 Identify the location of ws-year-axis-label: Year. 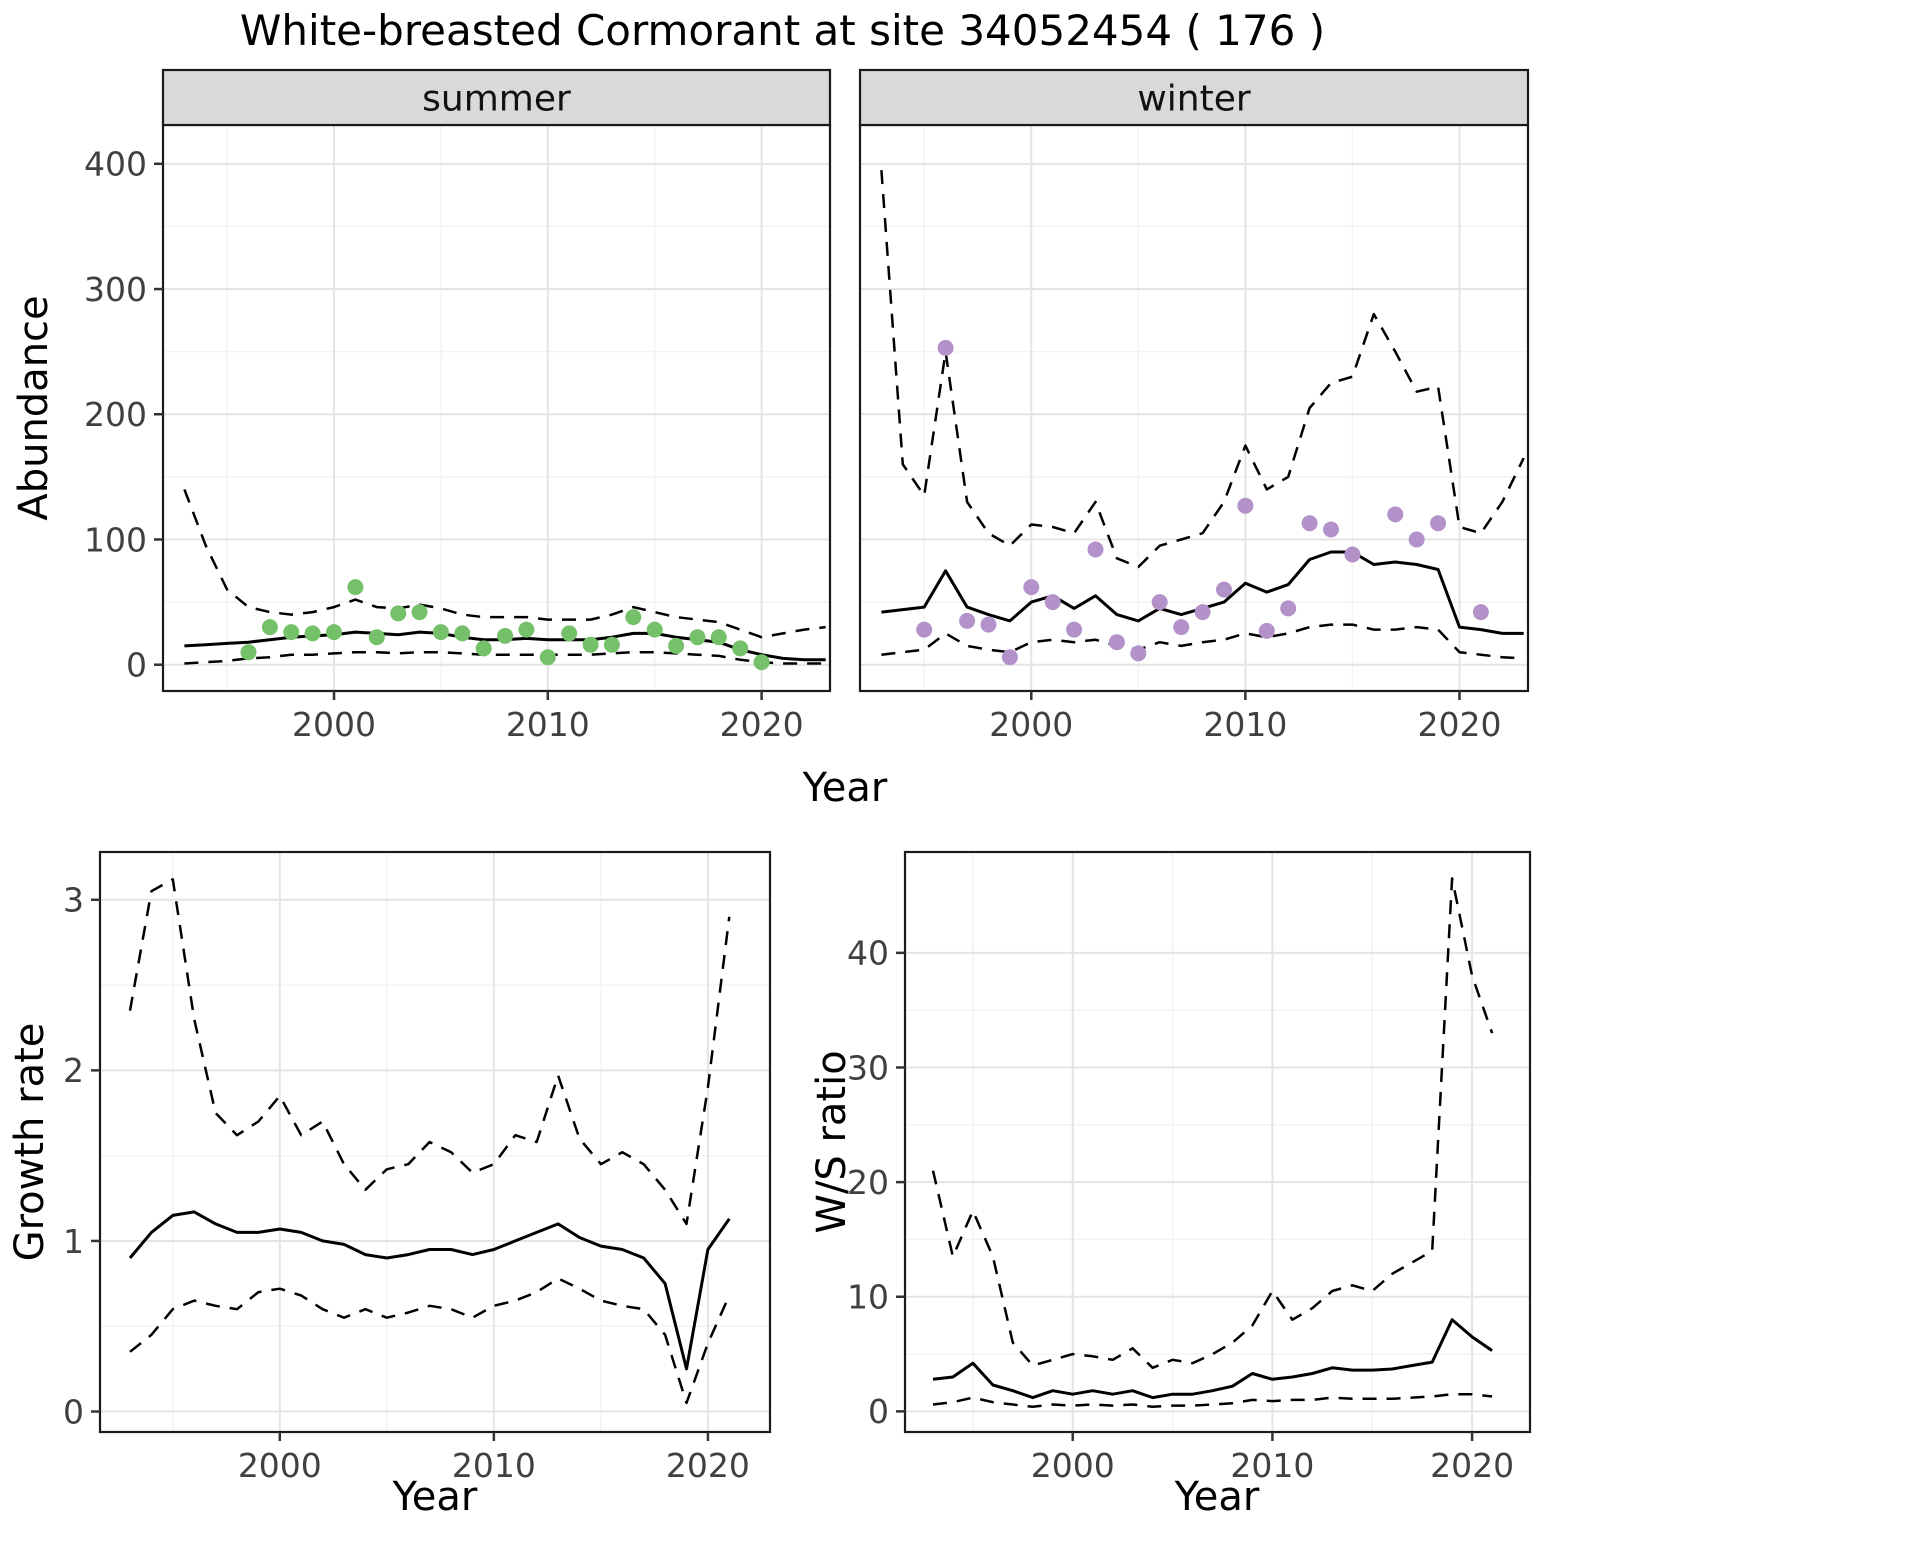
(1217, 1497).